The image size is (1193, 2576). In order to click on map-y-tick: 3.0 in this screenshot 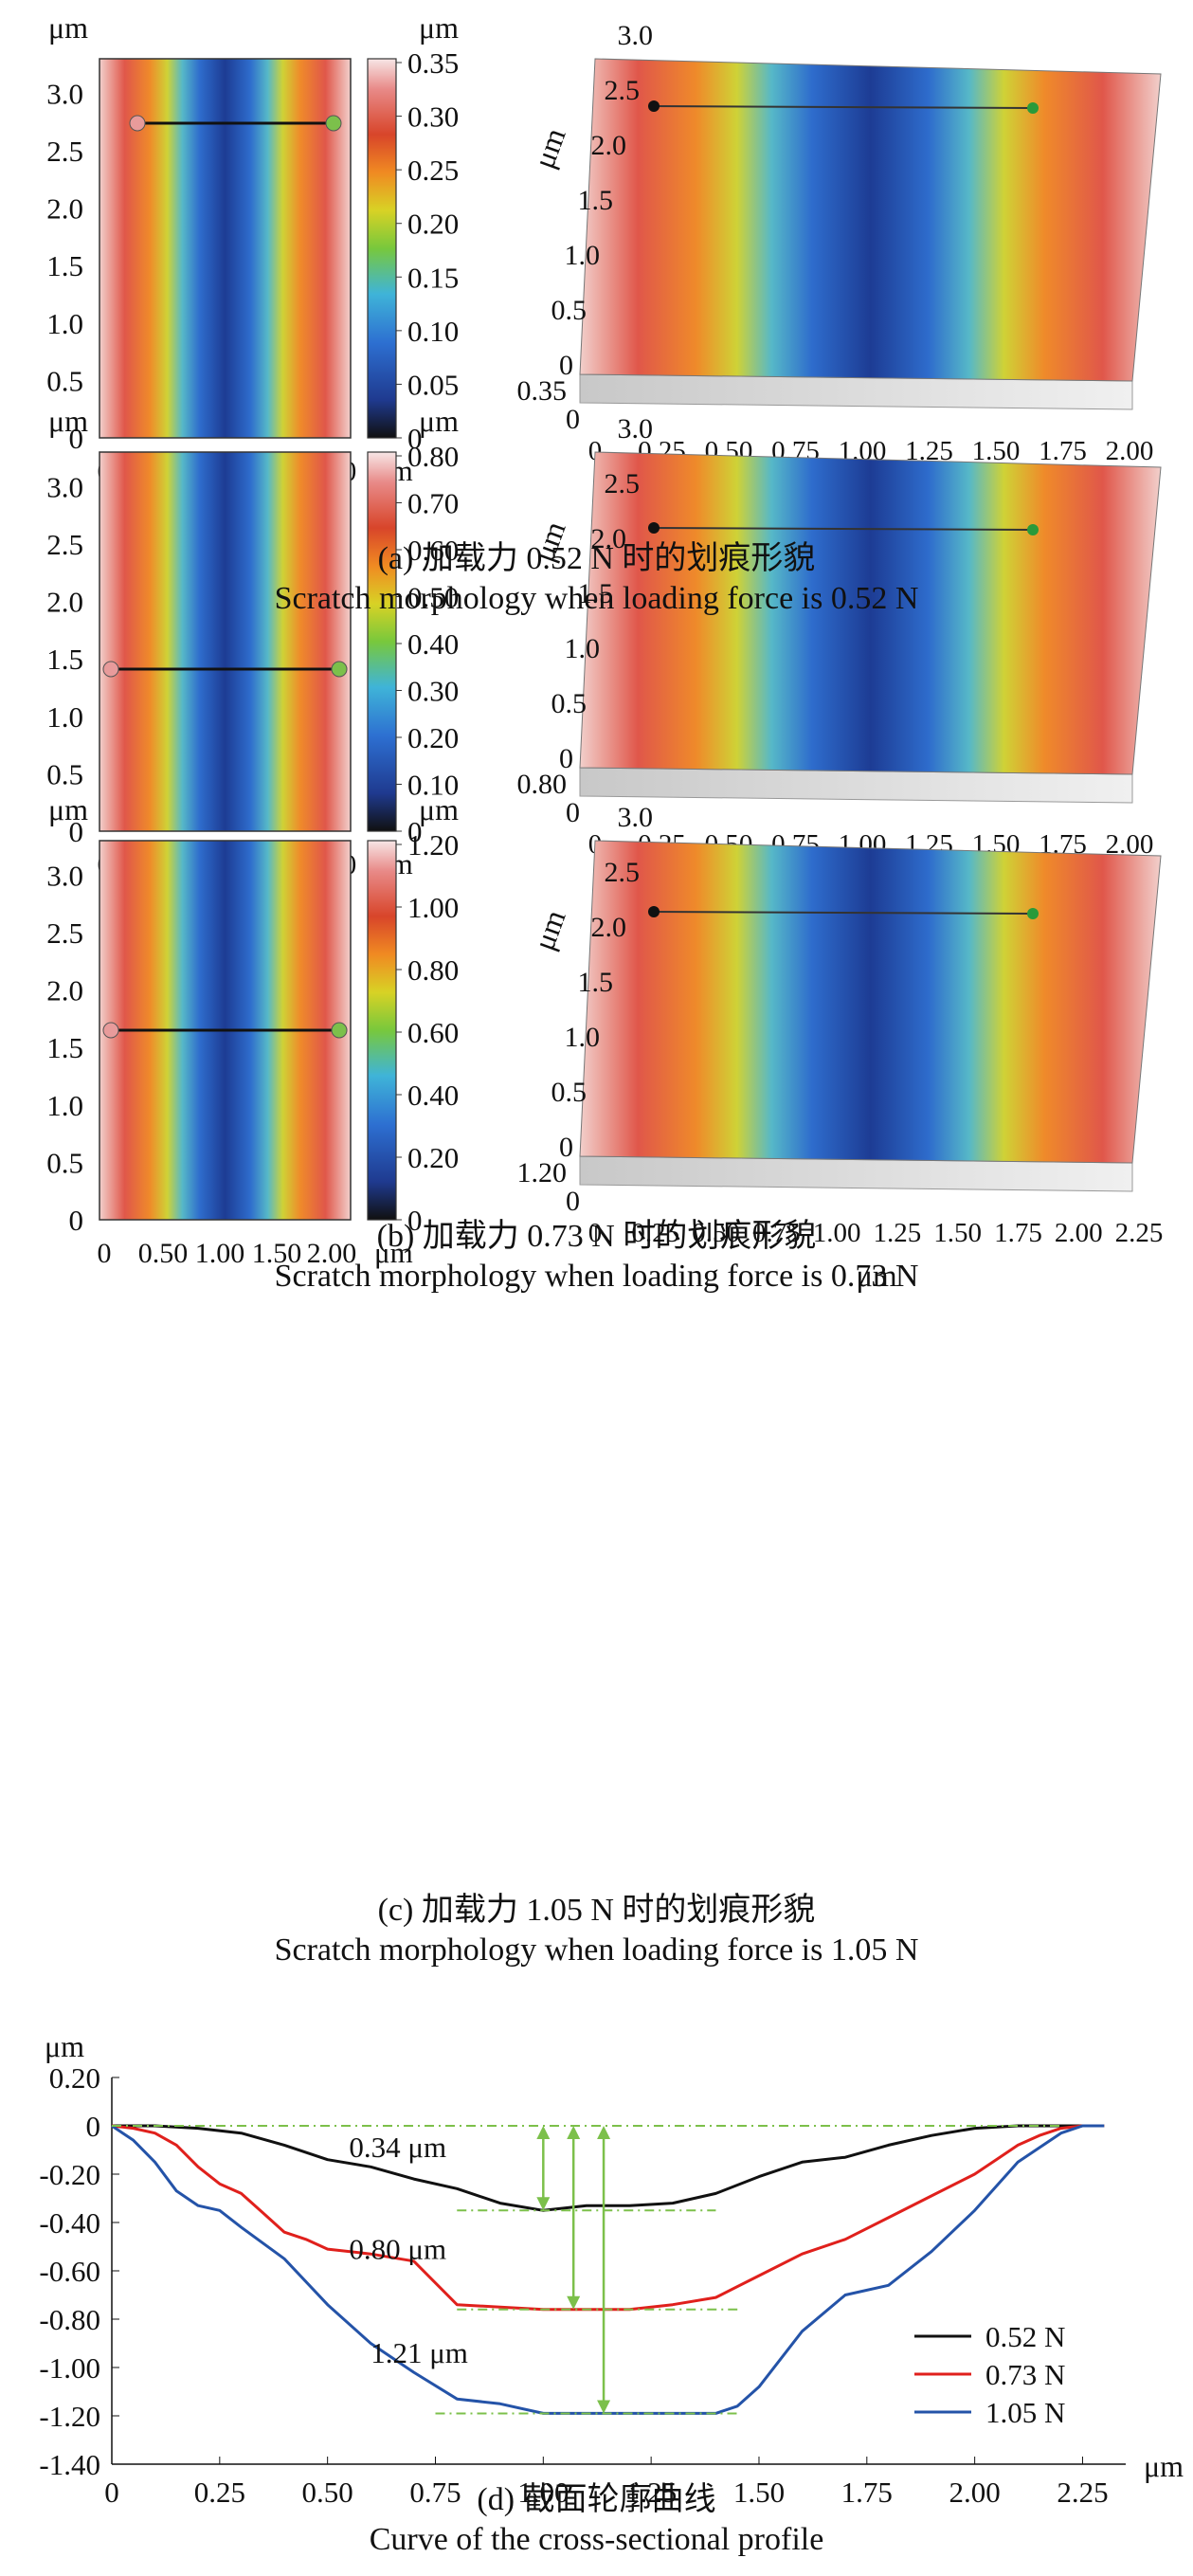, I will do `click(64, 875)`.